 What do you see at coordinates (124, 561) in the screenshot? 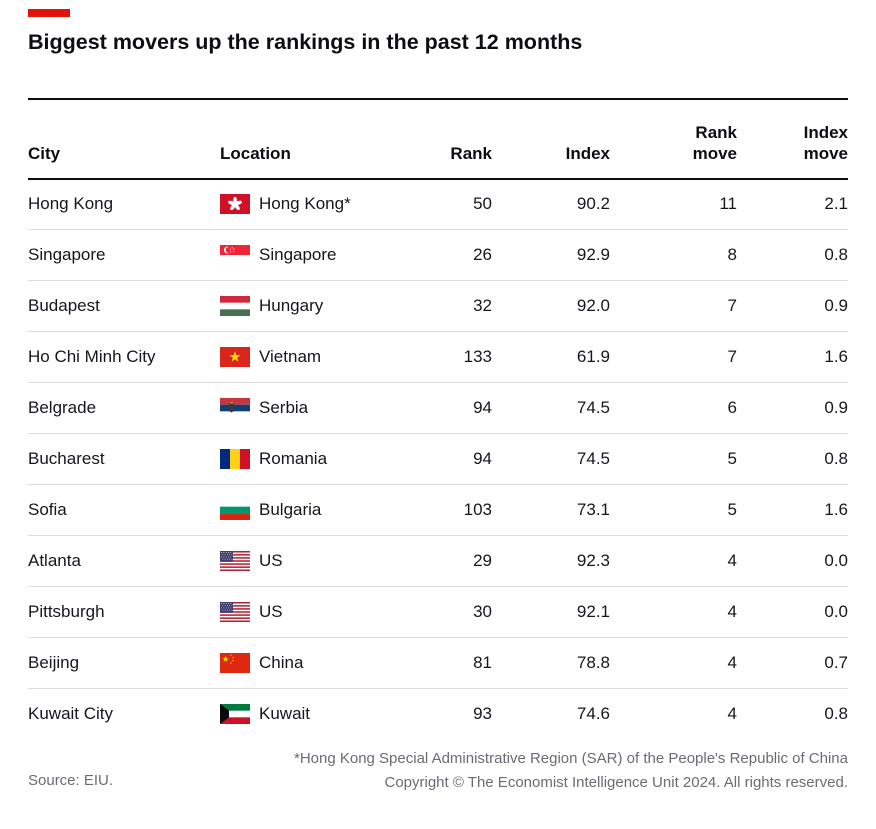
I see `city-cell: Atlanta` at bounding box center [124, 561].